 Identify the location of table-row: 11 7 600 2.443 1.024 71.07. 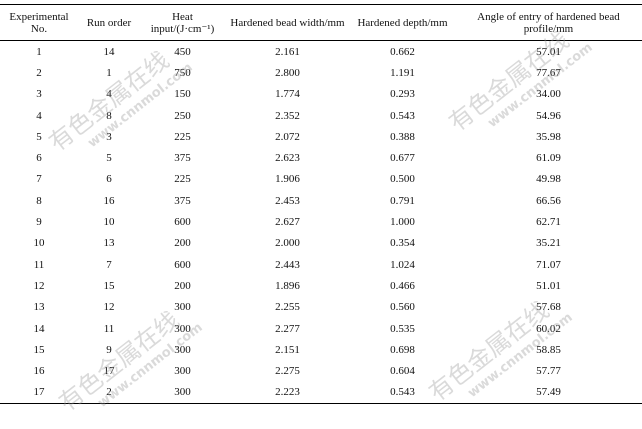
(321, 264).